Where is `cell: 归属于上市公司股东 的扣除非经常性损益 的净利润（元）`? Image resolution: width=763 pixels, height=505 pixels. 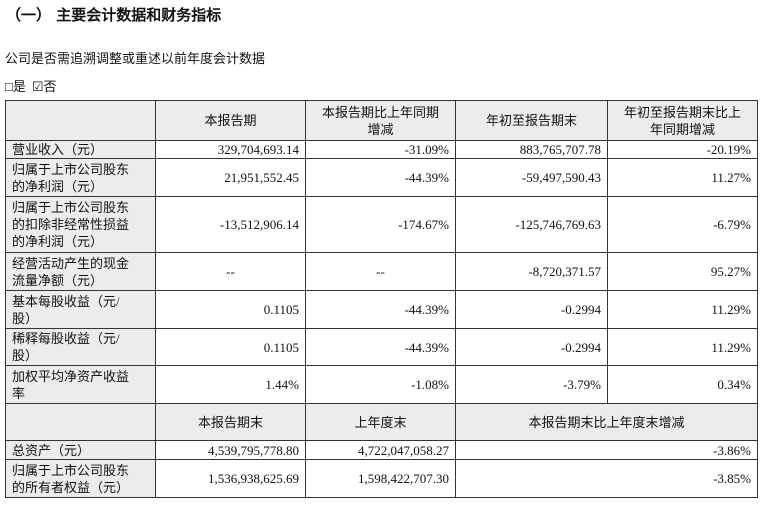 cell: 归属于上市公司股东 的扣除非经常性损益 的净利润（元） is located at coordinates (80, 224).